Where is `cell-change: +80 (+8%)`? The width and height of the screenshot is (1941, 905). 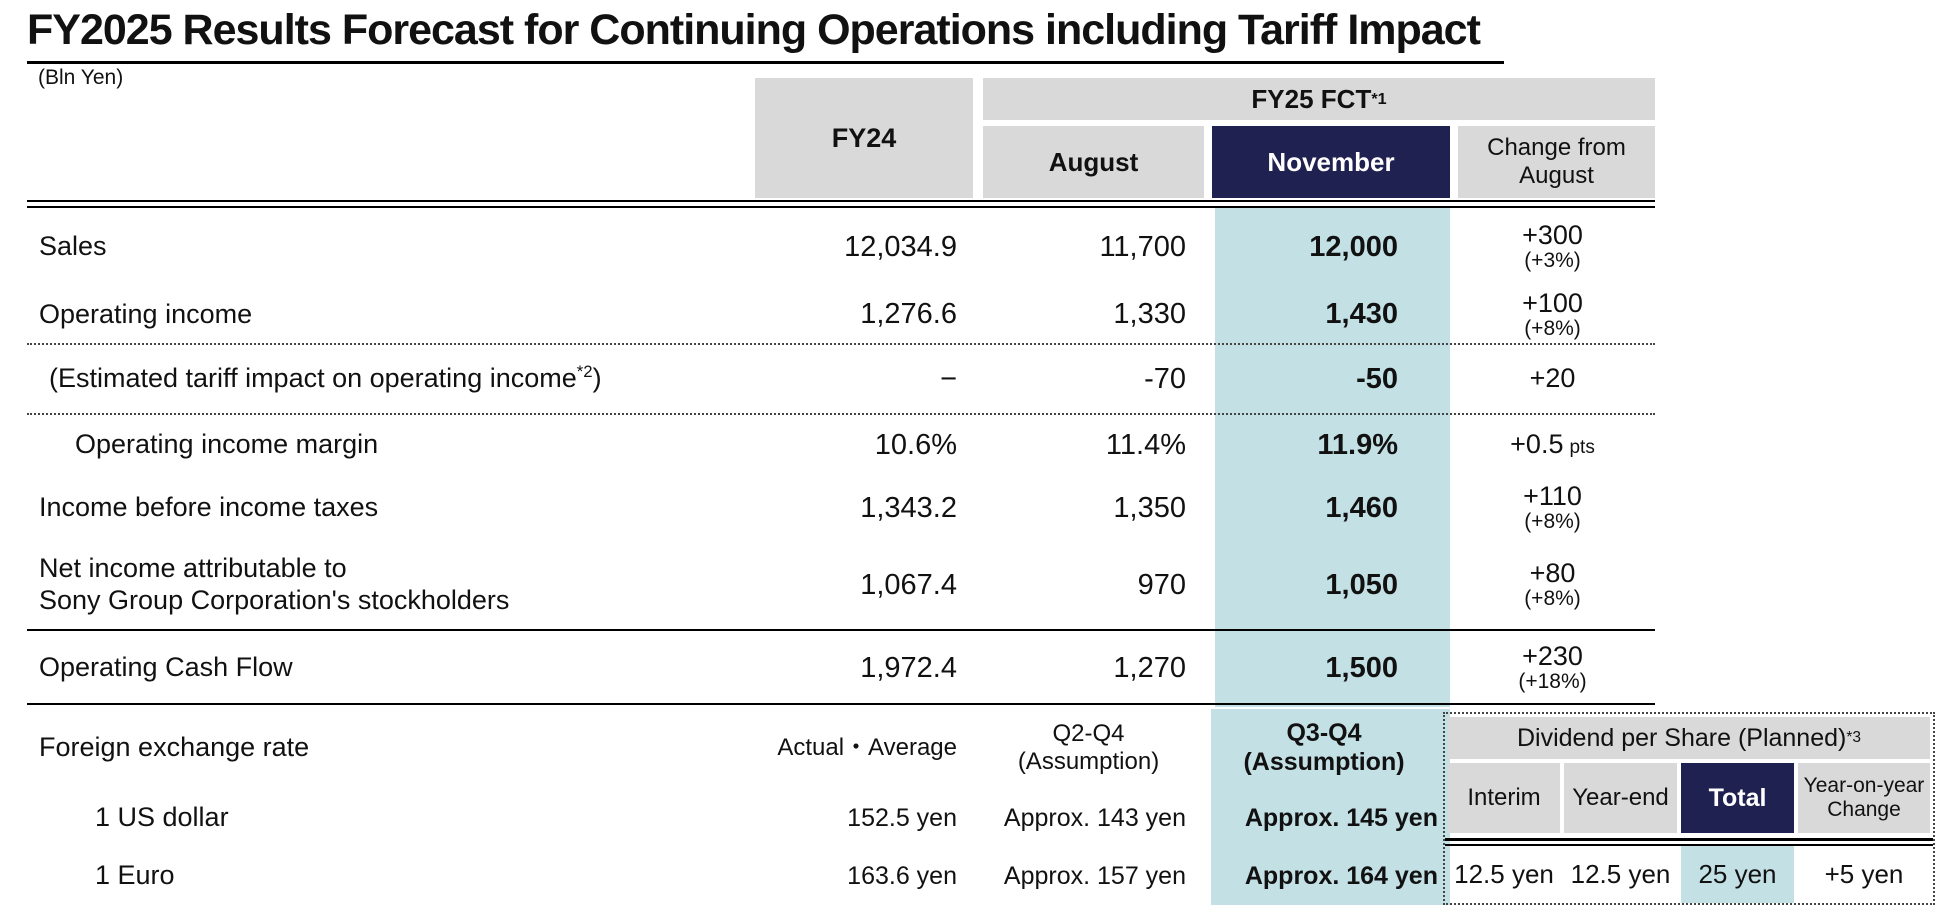 cell-change: +80 (+8%) is located at coordinates (1552, 584).